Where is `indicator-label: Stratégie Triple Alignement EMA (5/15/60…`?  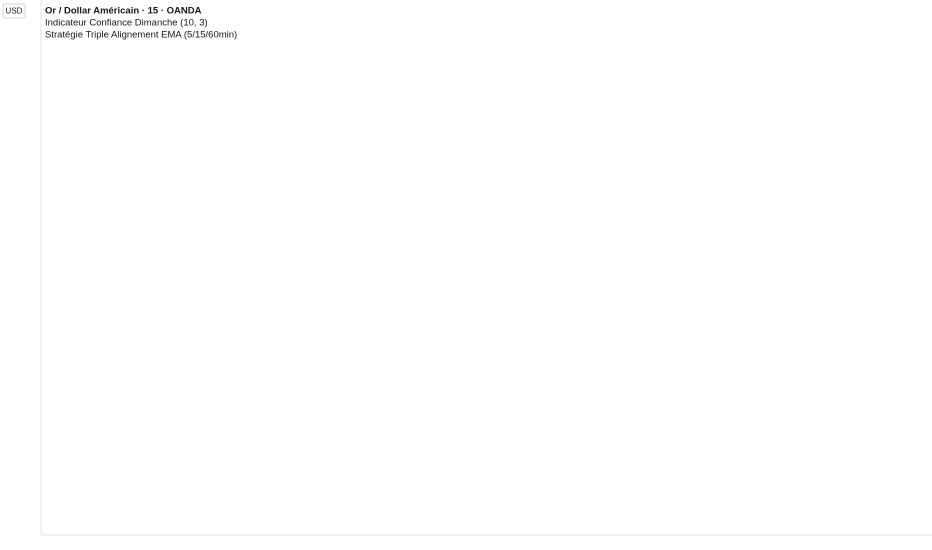
indicator-label: Stratégie Triple Alignement EMA (5/15/60… is located at coordinates (141, 35).